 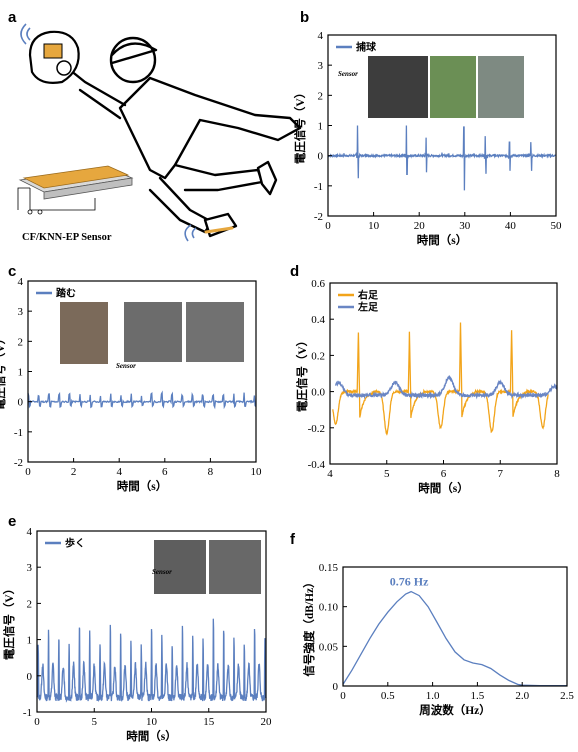 What do you see at coordinates (318, 356) in the screenshot?
I see `y-tick-label: 0.2` at bounding box center [318, 356].